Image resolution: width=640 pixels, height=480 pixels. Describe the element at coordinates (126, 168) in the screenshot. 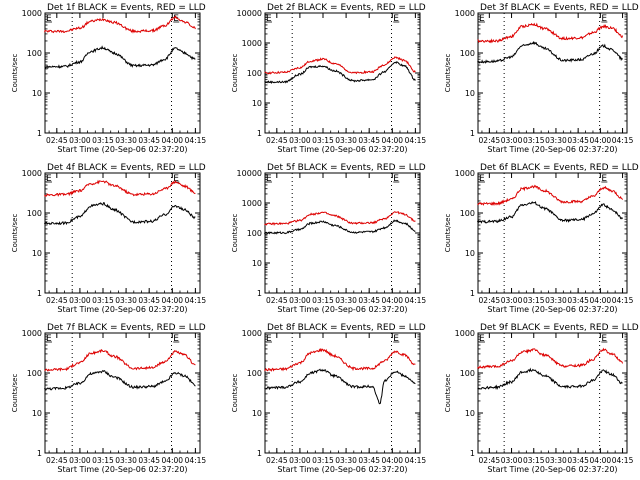

I see `panel-title: Det 4f BLACK = Events, RED = LLD` at that location.